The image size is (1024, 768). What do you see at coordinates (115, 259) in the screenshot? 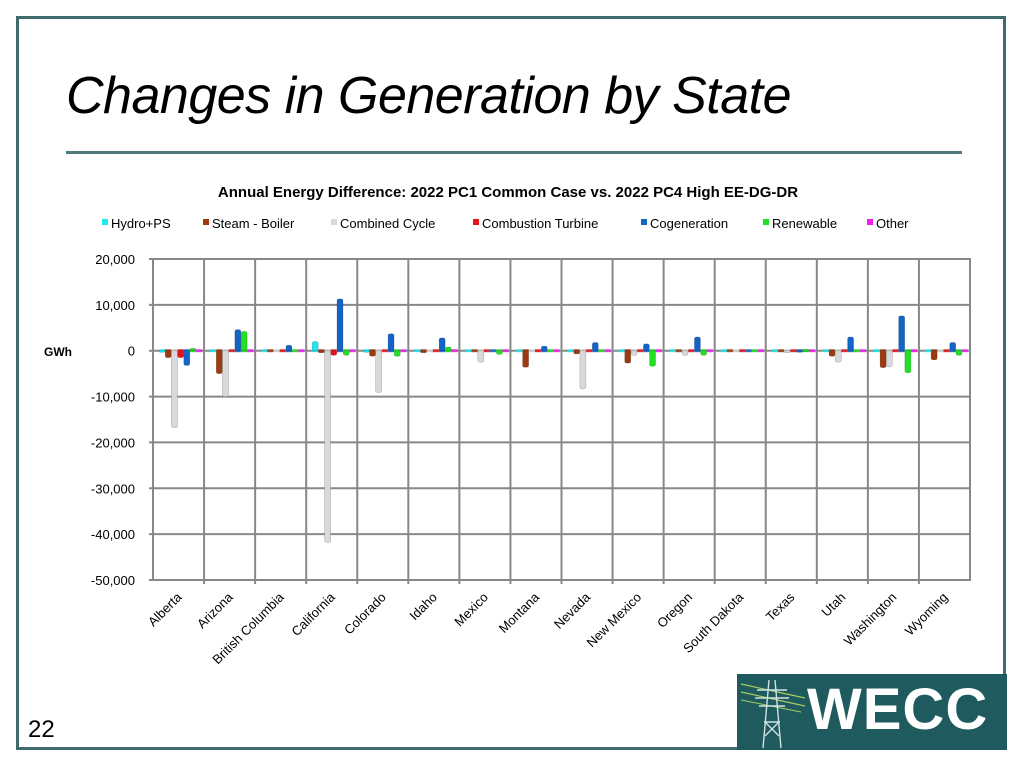
I see `y-tick-label: 20,000` at bounding box center [115, 259].